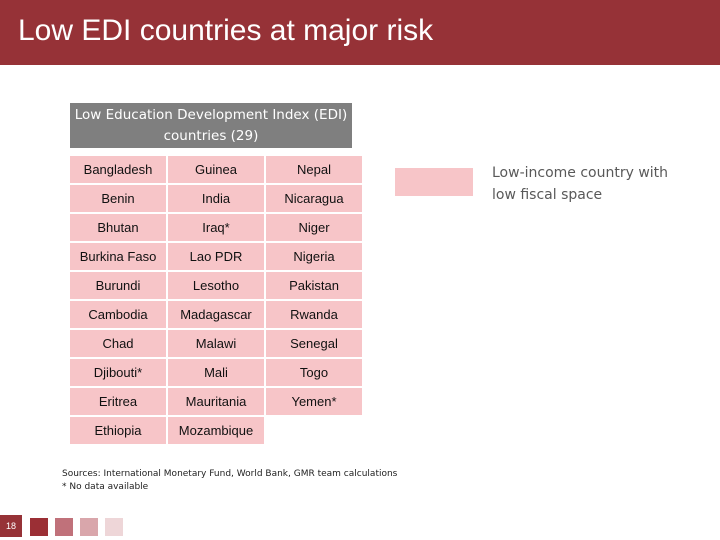  Describe the element at coordinates (118, 169) in the screenshot. I see `table-cell: Bangladesh` at that location.